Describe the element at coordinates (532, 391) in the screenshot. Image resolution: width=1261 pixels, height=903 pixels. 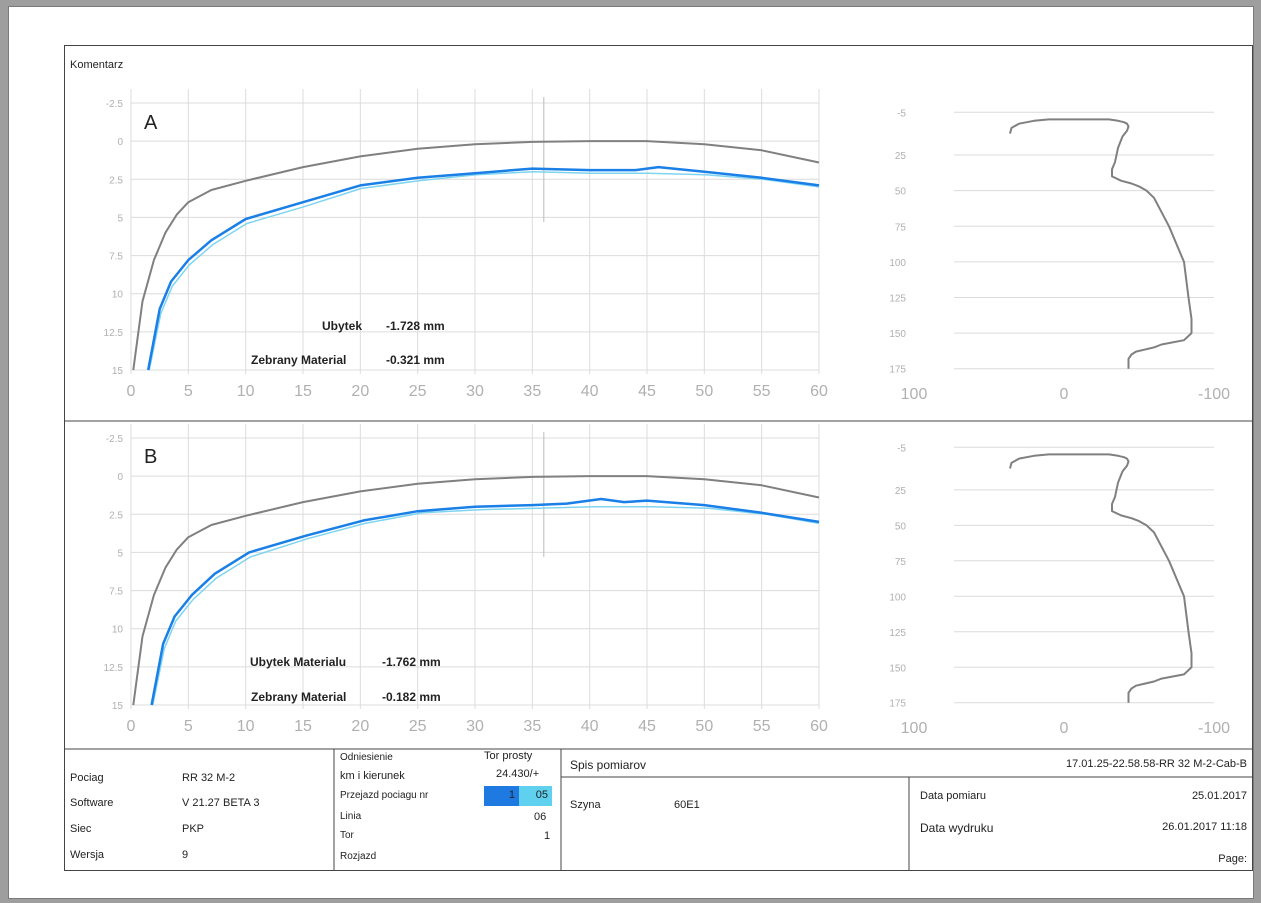
I see `xtick-0-7: 35` at that location.